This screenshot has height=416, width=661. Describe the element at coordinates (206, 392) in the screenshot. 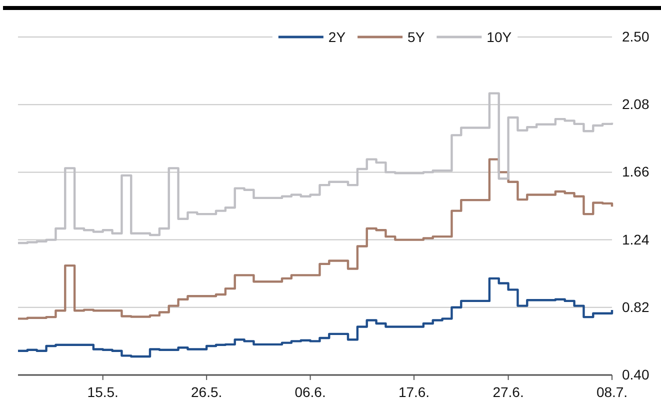

I see `x-tick-label: 26.5.` at that location.